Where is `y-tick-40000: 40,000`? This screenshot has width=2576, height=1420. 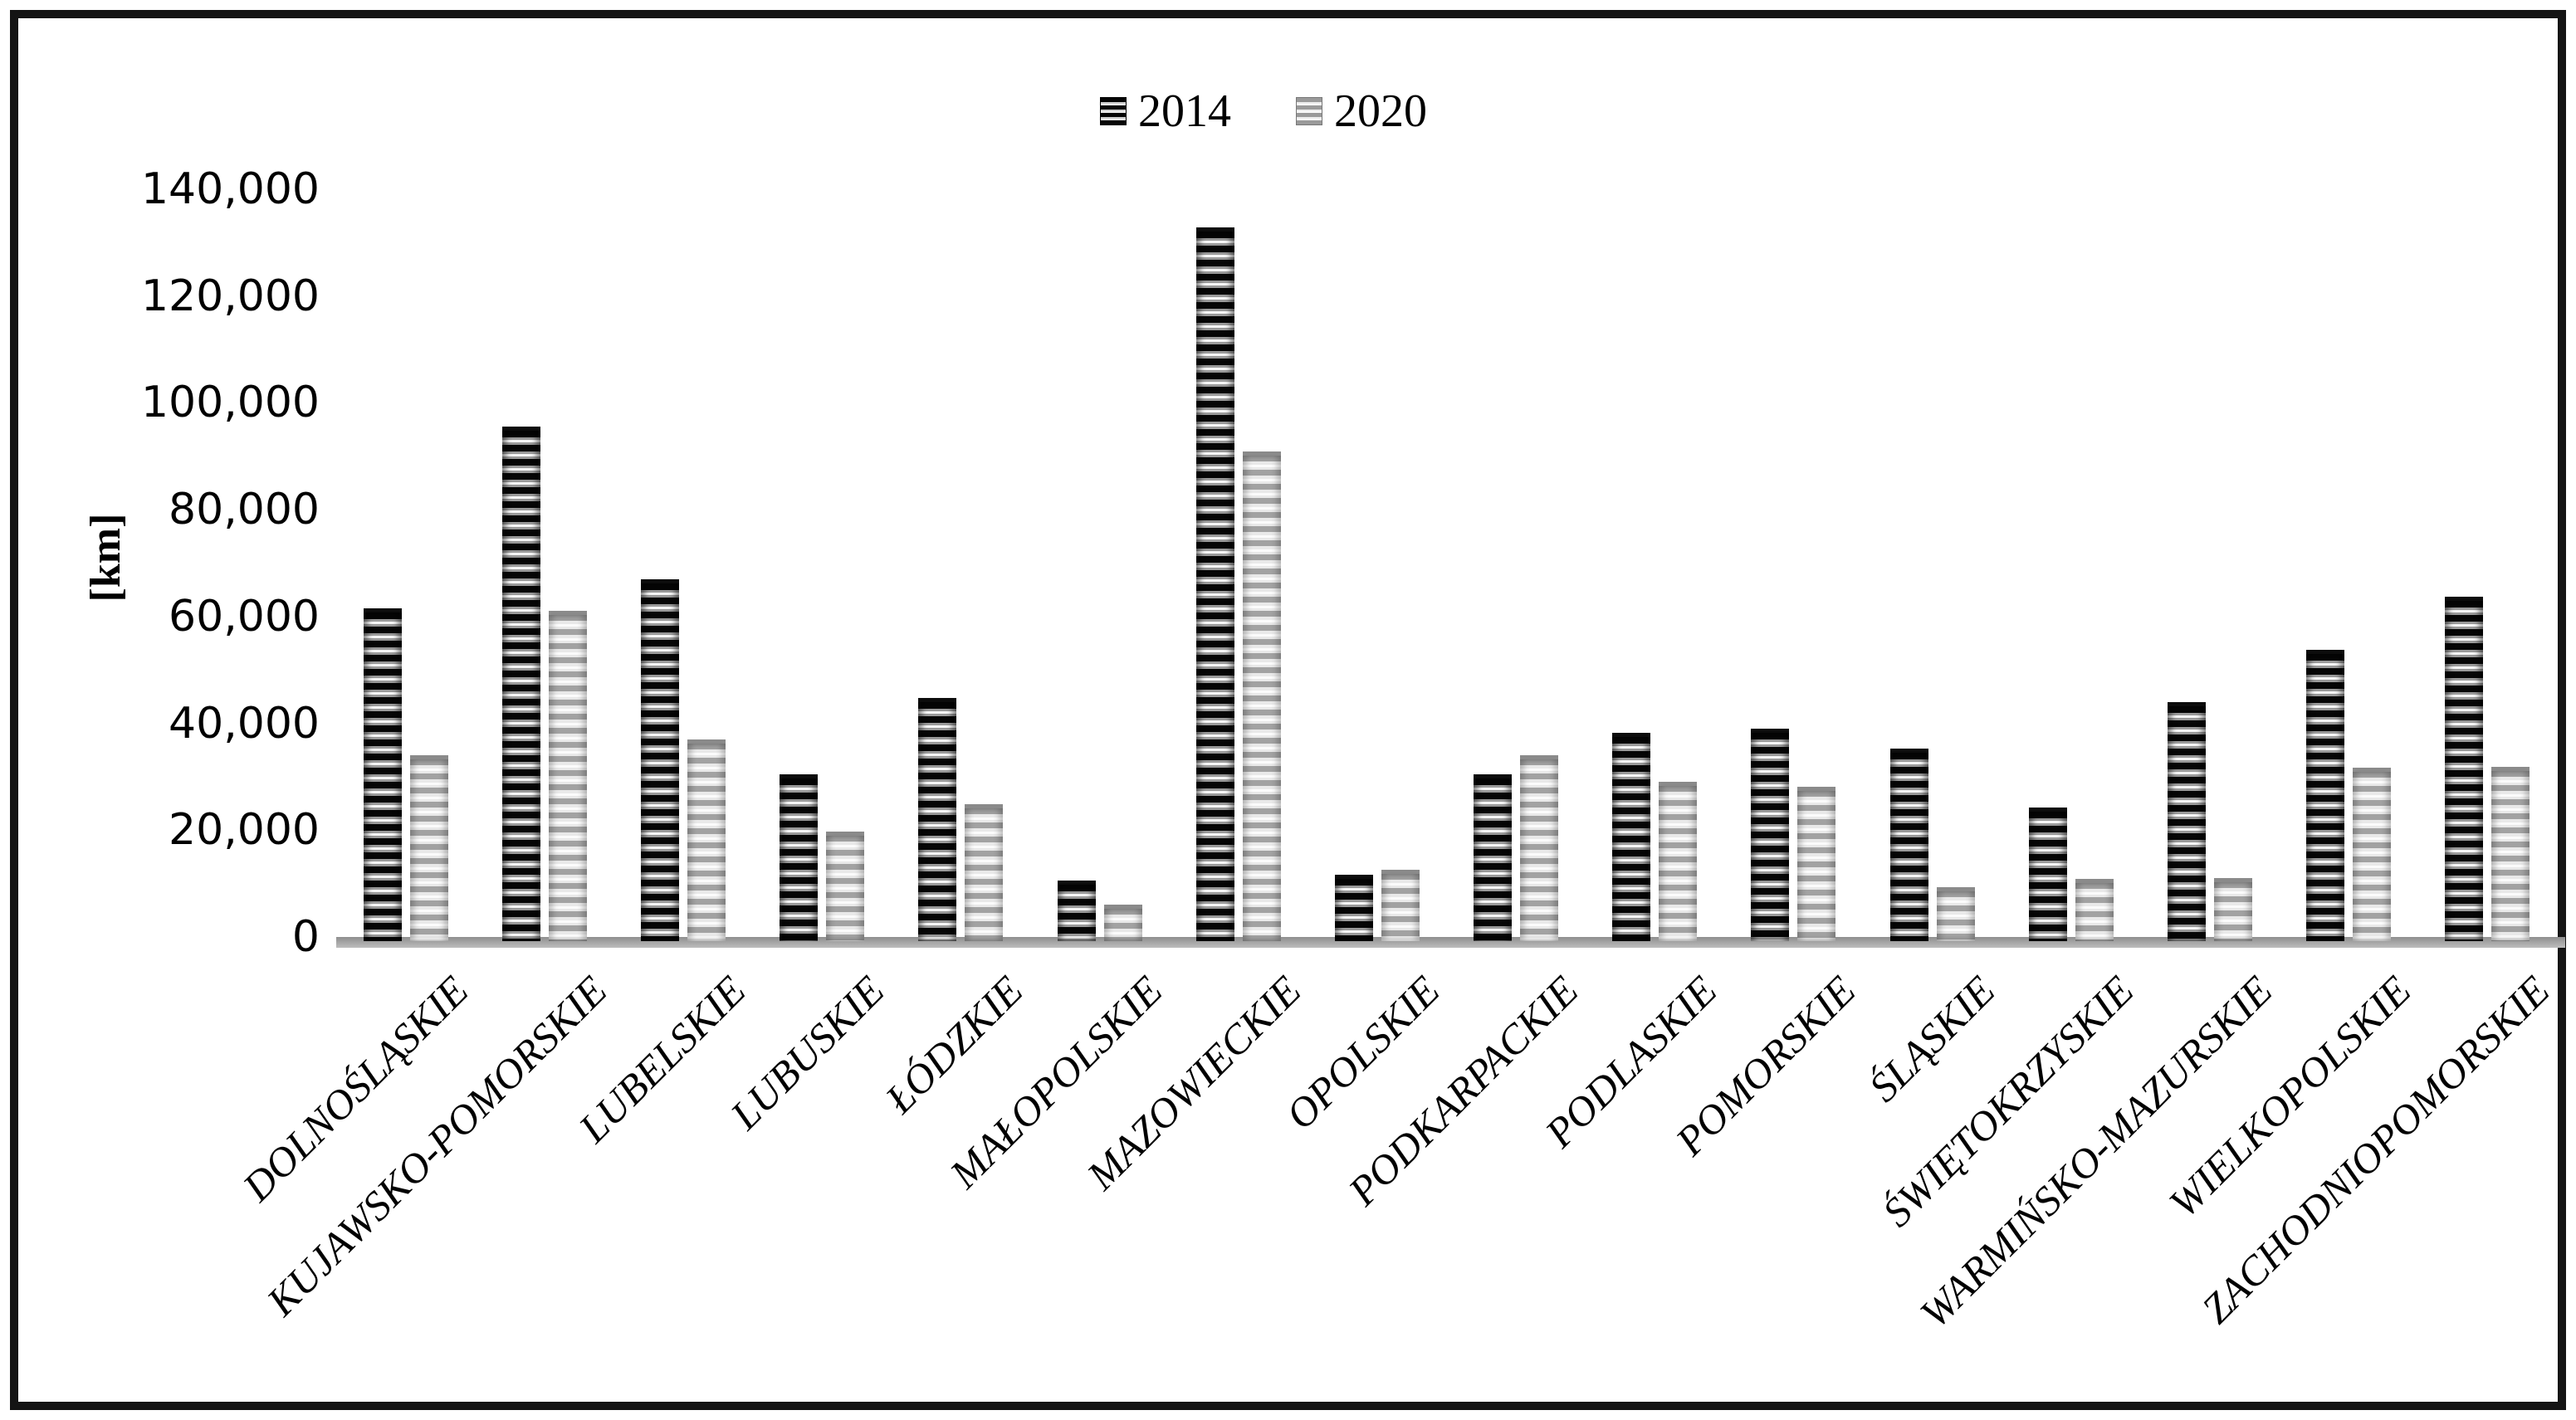 y-tick-40000: 40,000 is located at coordinates (244, 723).